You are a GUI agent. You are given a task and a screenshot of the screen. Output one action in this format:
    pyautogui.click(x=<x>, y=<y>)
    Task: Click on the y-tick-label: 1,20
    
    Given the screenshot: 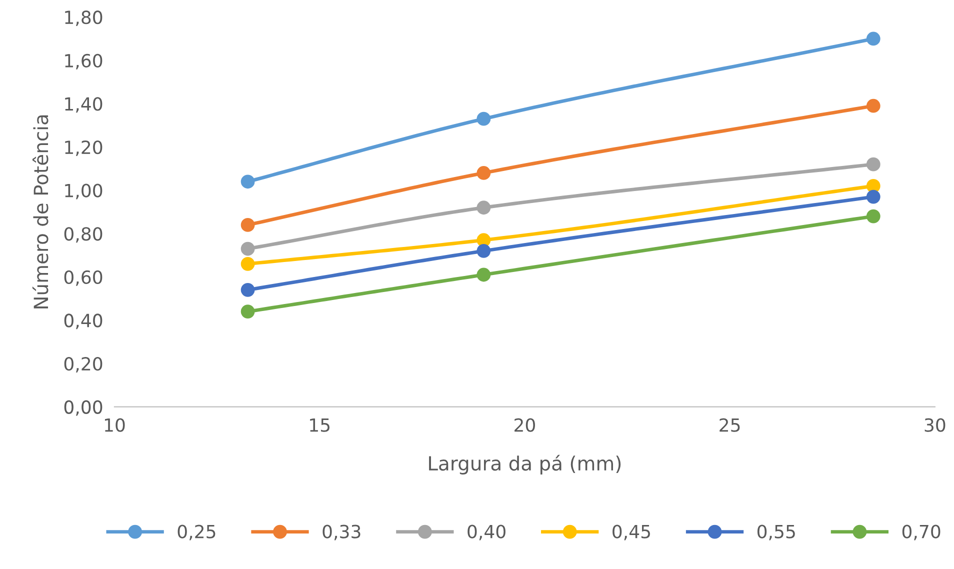 What is the action you would take?
    pyautogui.click(x=83, y=148)
    